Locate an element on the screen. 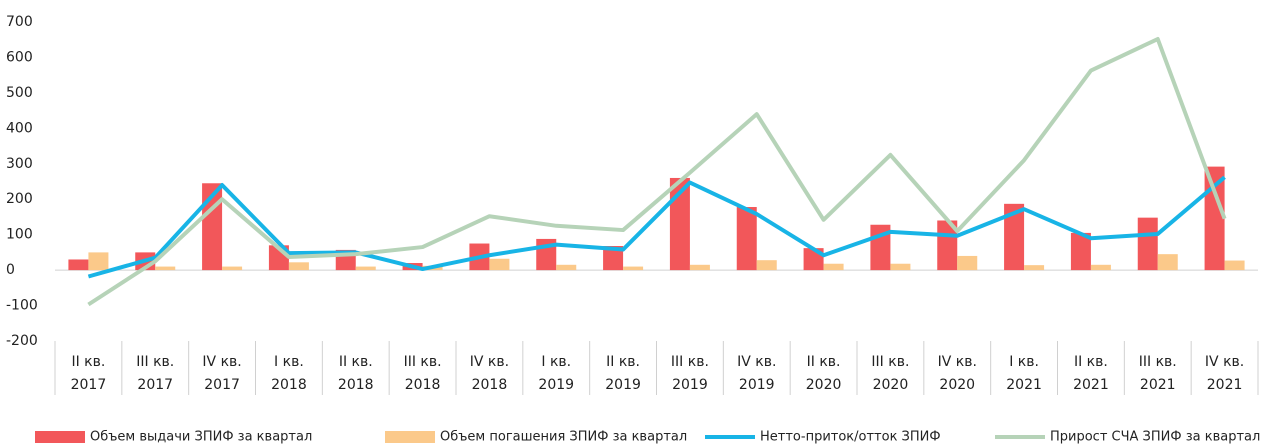 The width and height of the screenshot is (1263, 447). y-tick-label: 0 is located at coordinates (10, 270).